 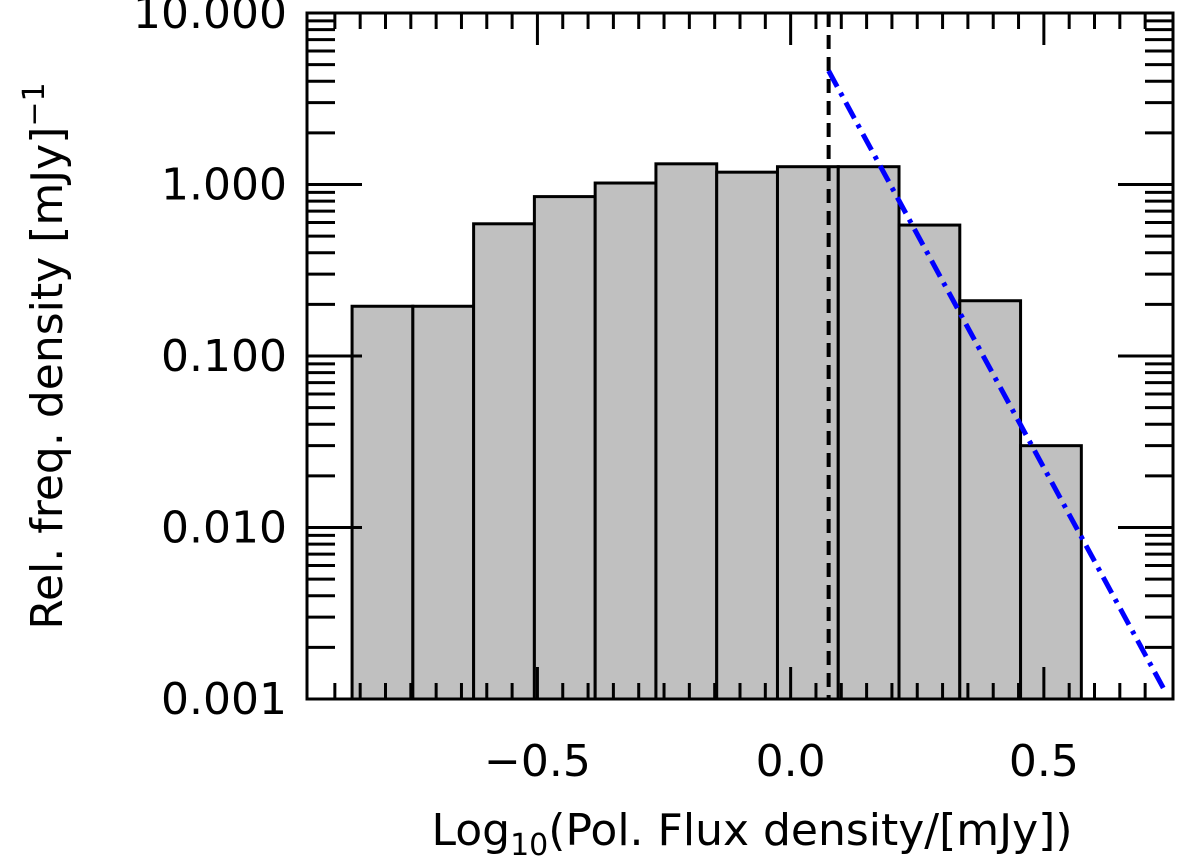 I want to click on y-axis-title: Rel. freq. density [mJy]−1, so click(x=45, y=355).